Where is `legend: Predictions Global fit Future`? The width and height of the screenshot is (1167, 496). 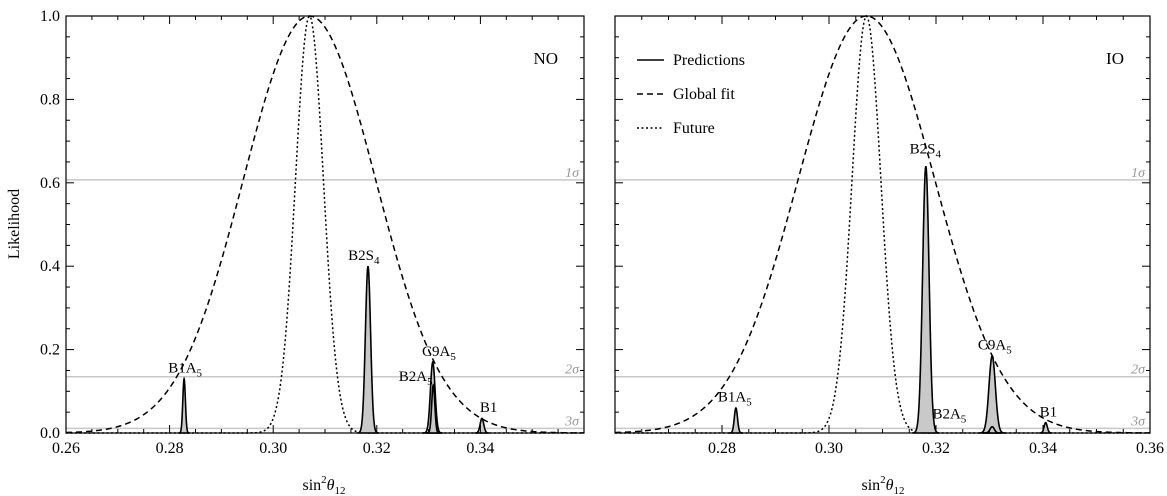 legend: Predictions Global fit Future is located at coordinates (691, 94).